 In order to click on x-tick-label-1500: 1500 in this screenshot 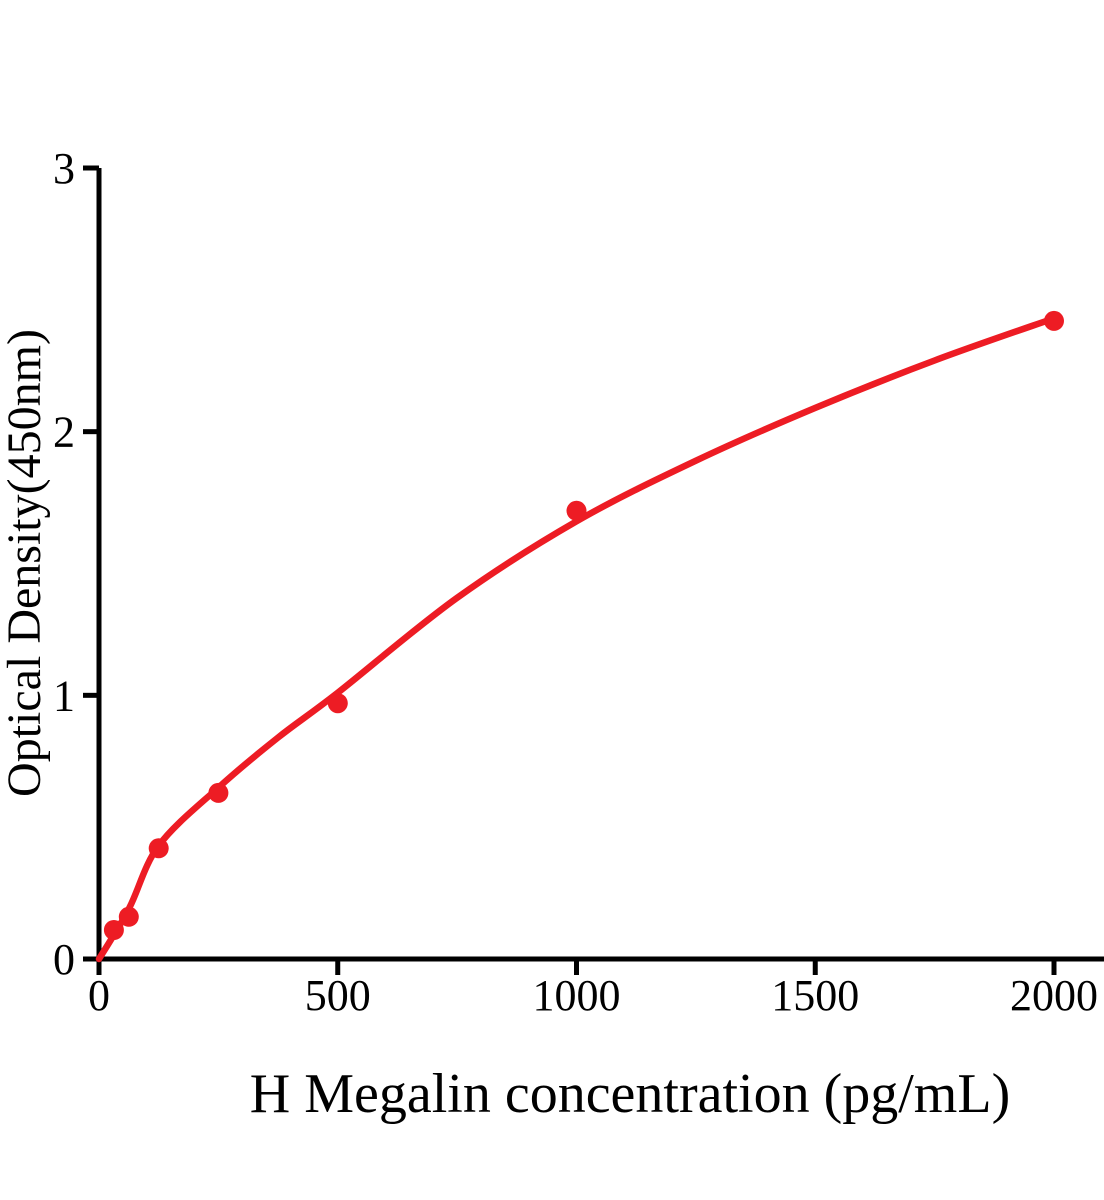, I will do `click(815, 995)`.